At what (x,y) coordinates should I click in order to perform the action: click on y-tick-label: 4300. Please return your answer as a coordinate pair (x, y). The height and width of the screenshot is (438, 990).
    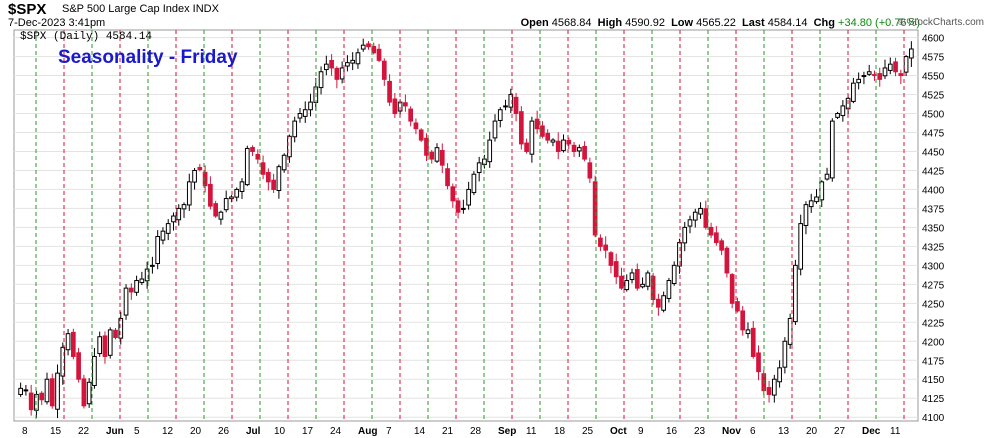
    Looking at the image, I should click on (933, 266).